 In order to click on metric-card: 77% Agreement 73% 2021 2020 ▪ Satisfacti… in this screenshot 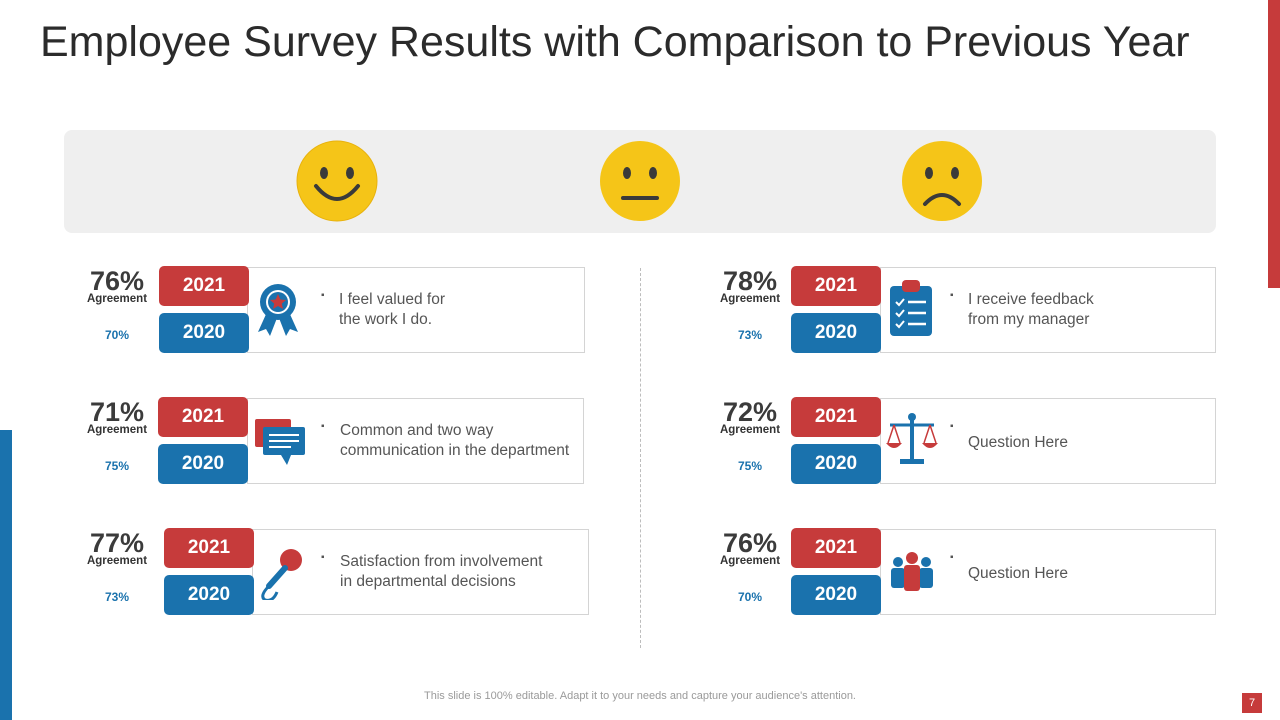, I will do `click(357, 573)`.